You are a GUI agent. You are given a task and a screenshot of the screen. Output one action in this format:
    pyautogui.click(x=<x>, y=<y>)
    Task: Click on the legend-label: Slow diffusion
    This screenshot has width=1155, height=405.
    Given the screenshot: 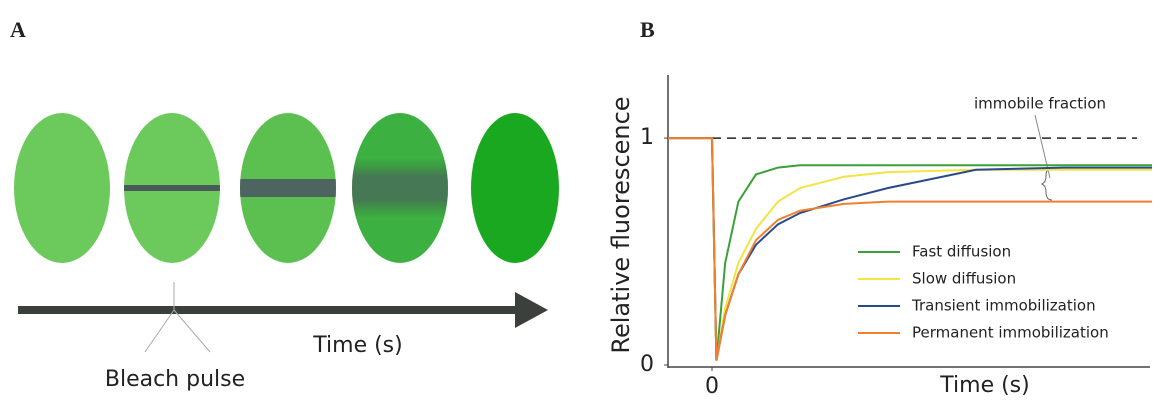 What is the action you would take?
    pyautogui.click(x=964, y=279)
    